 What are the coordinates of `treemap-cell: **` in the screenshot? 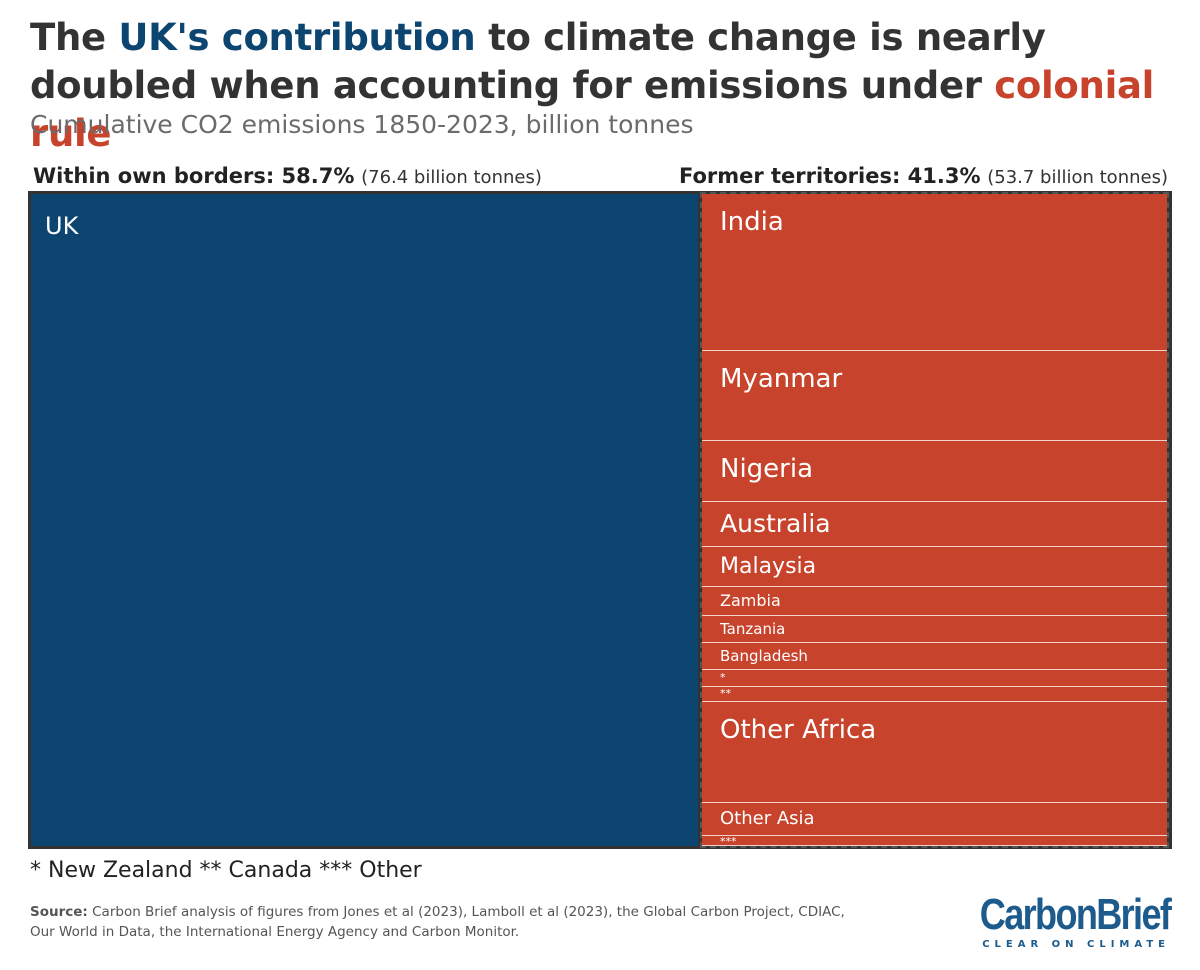 It's located at (934, 694).